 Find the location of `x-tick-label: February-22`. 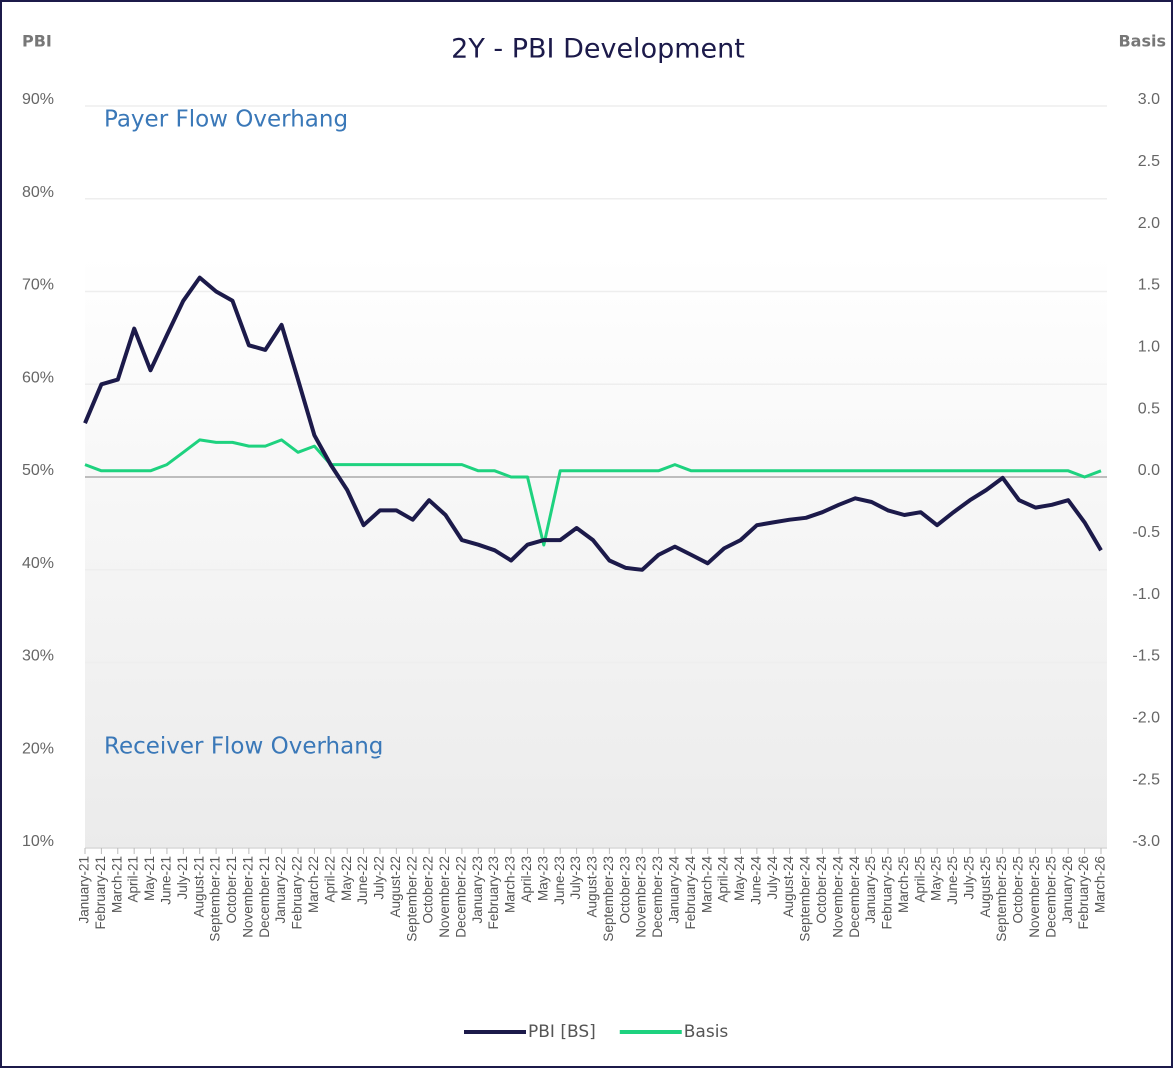

x-tick-label: February-22 is located at coordinates (297, 893).